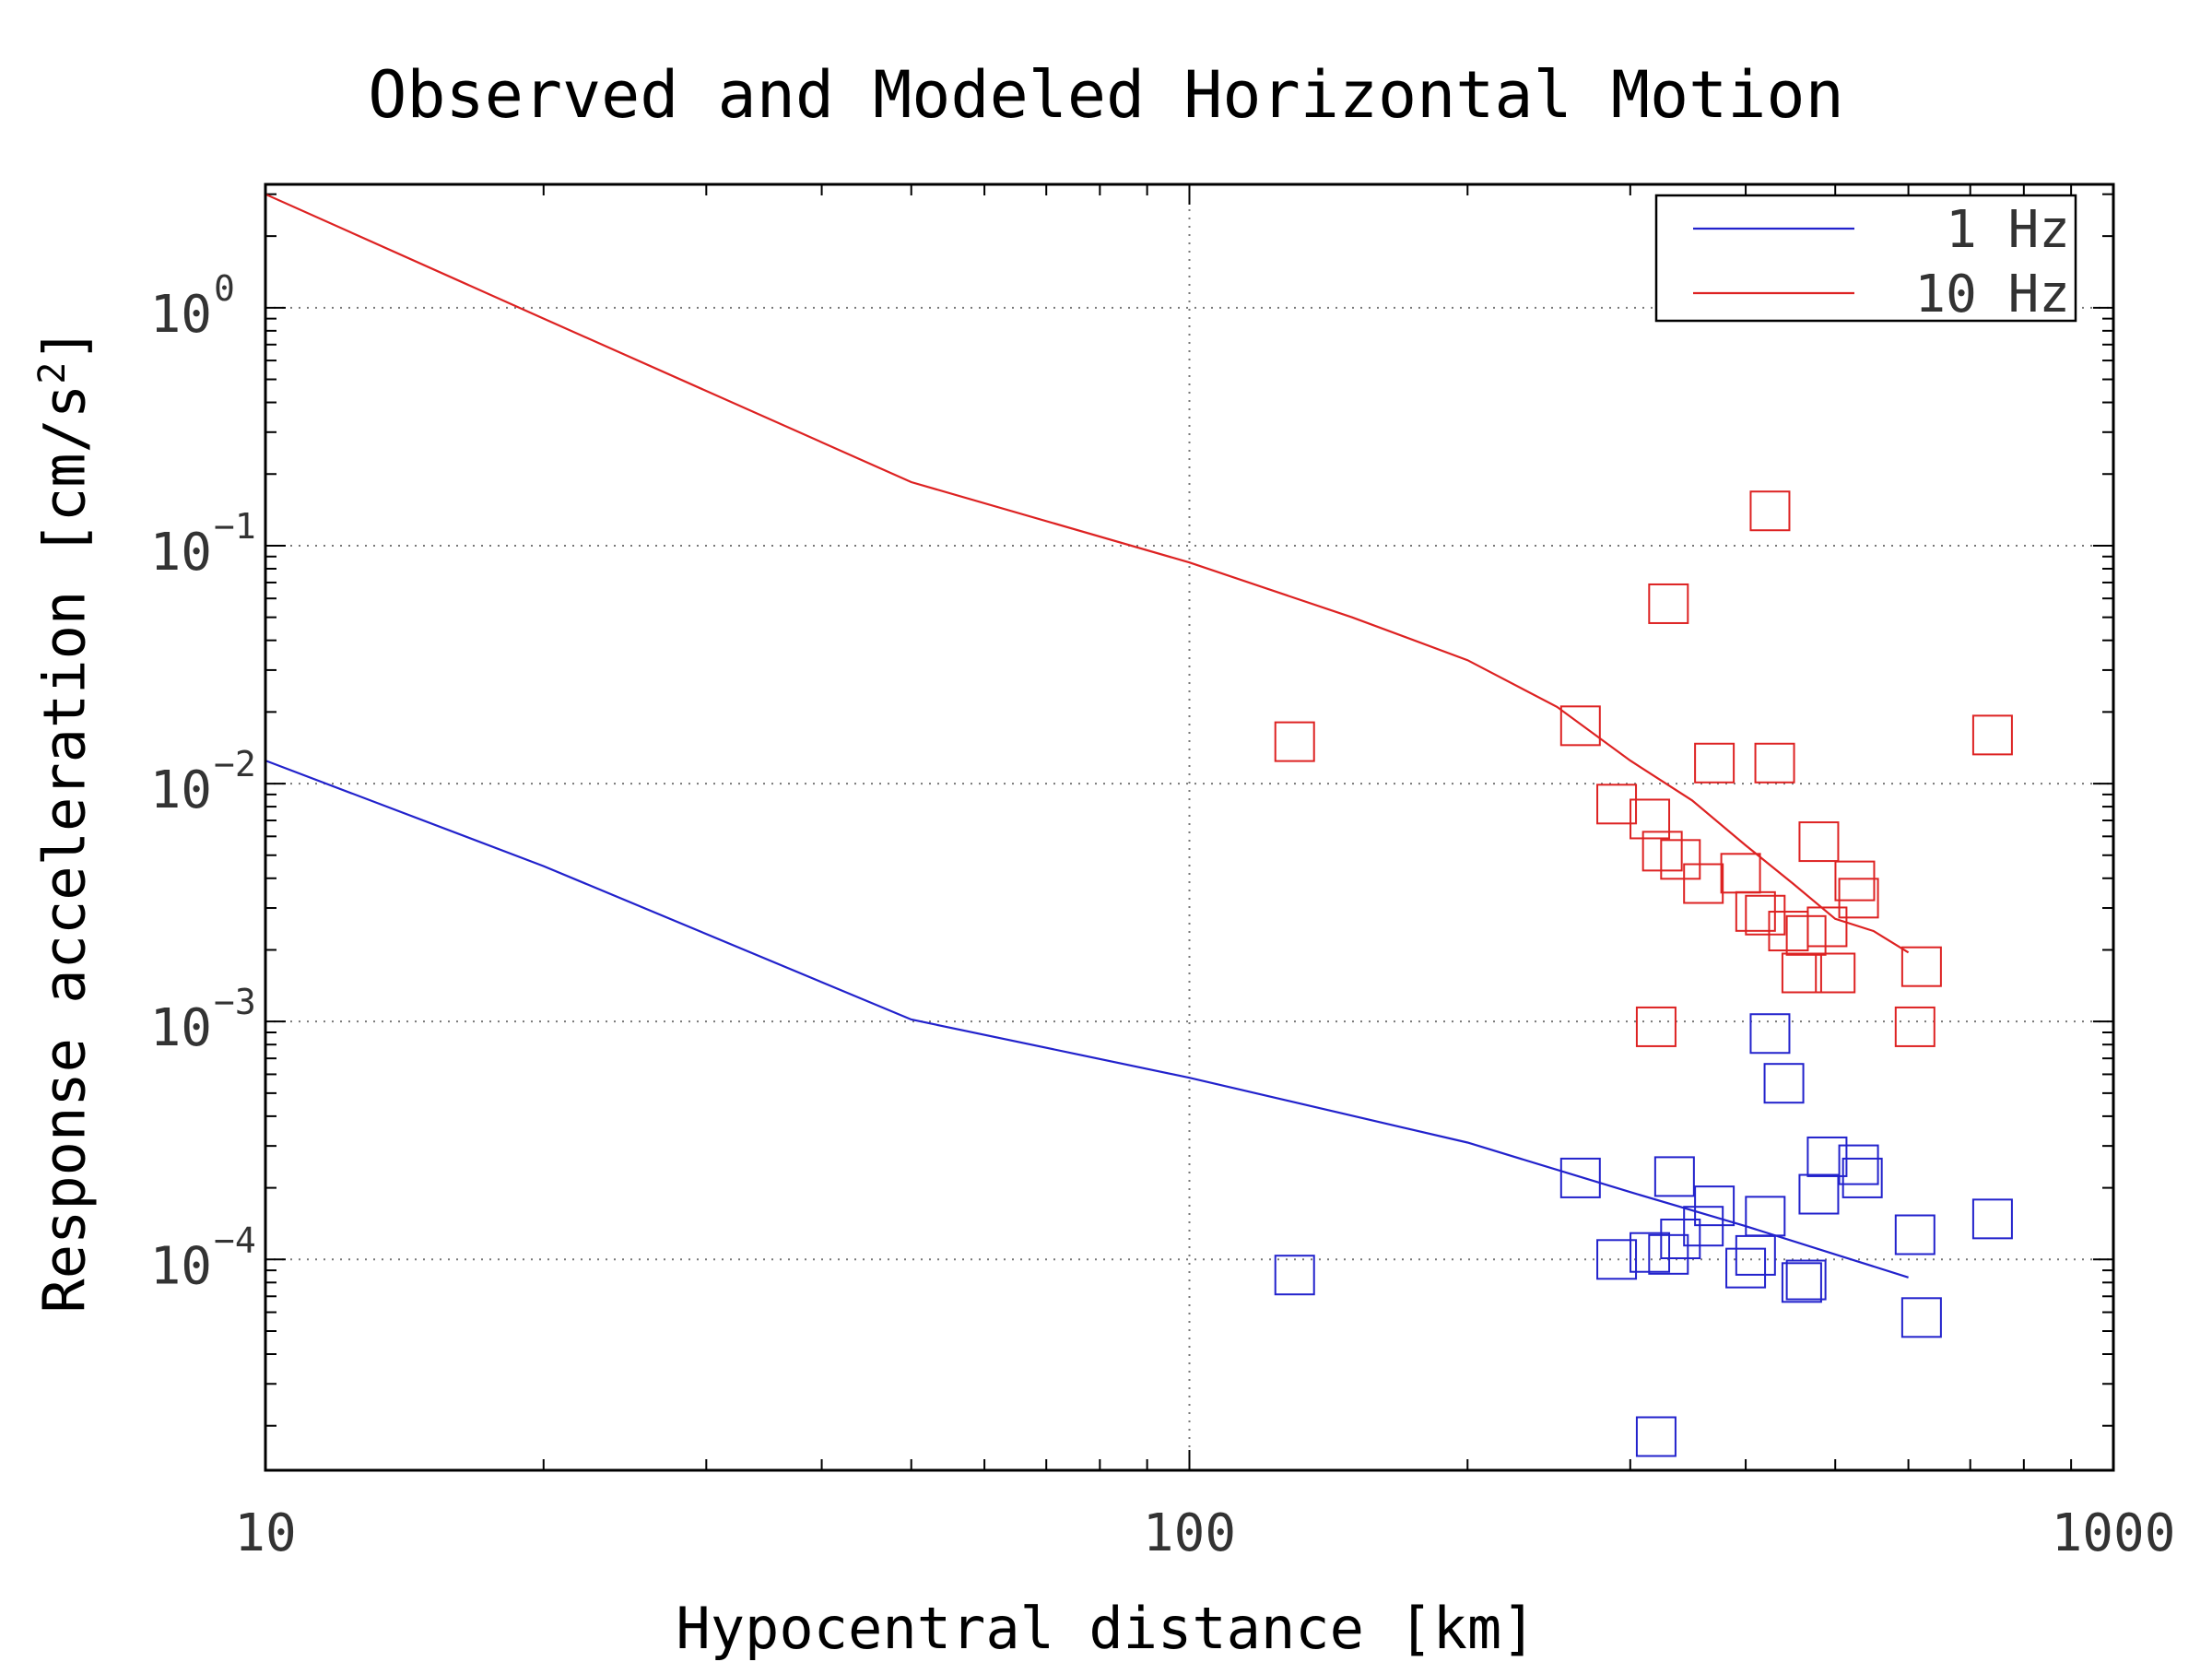 The height and width of the screenshot is (1662, 2212). What do you see at coordinates (2114, 1533) in the screenshot?
I see `x-tick-label: 1000` at bounding box center [2114, 1533].